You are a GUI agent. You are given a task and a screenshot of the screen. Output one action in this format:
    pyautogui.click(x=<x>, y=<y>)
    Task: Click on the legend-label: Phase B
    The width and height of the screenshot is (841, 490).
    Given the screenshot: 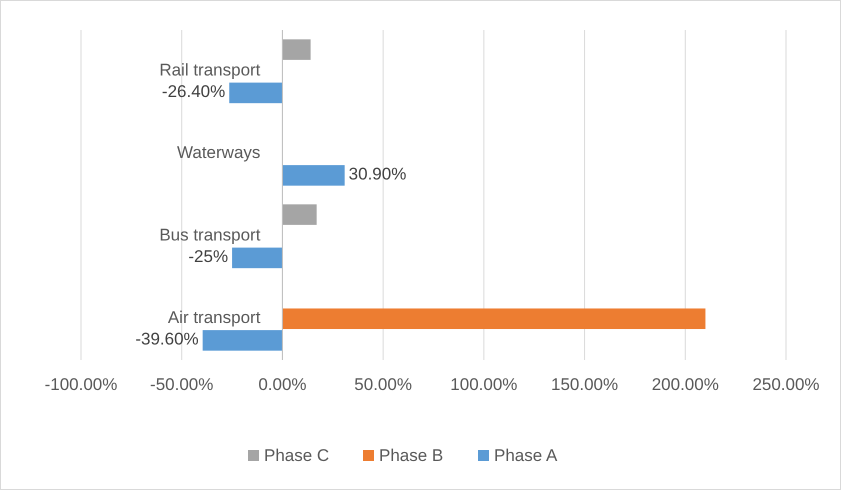 What is the action you would take?
    pyautogui.click(x=411, y=455)
    